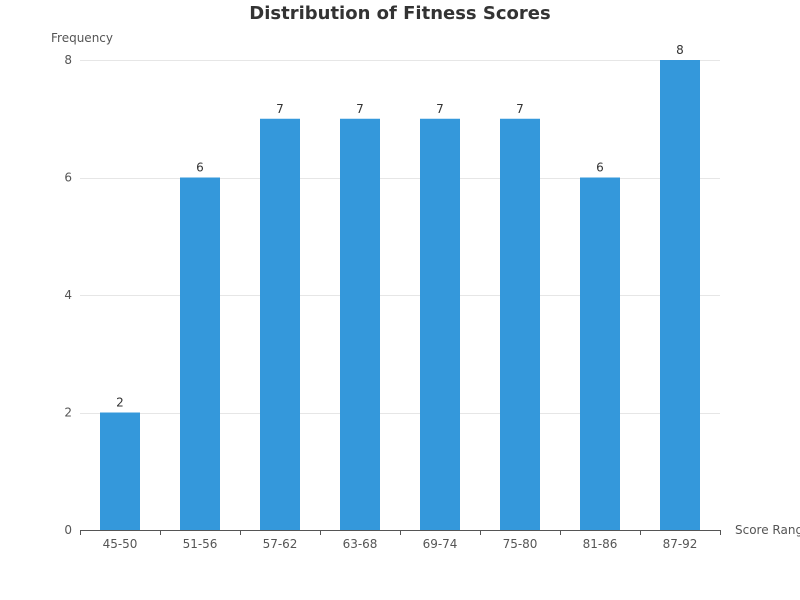 This screenshot has width=800, height=600. Describe the element at coordinates (120, 544) in the screenshot. I see `x-tick-label: 45-50` at that location.